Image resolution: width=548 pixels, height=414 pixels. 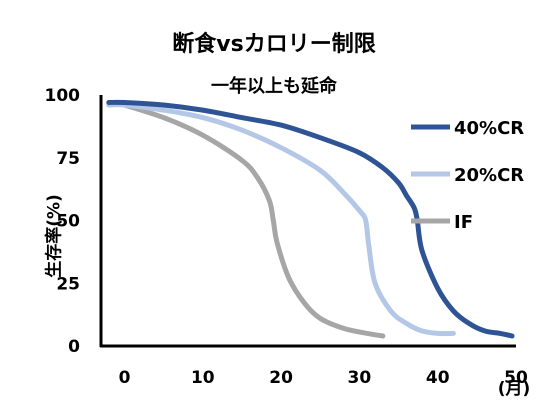 I want to click on x-tick-label: 50, so click(x=516, y=378).